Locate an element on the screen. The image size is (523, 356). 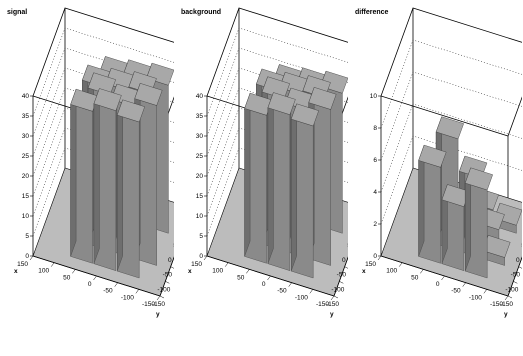
z-tick-label: 25 is located at coordinates (200, 156).